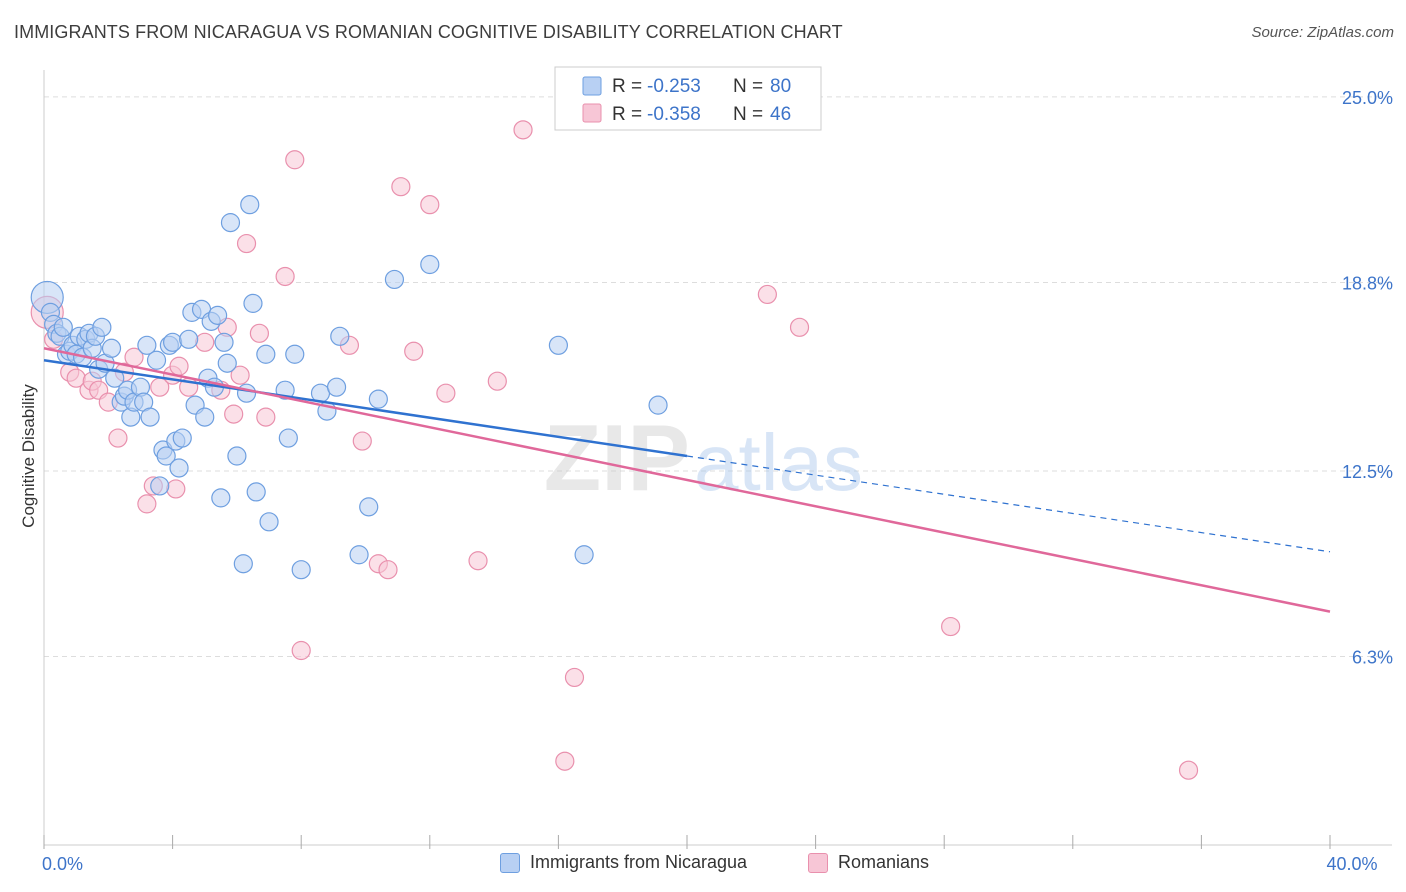 This screenshot has height=892, width=1406. Describe the element at coordinates (748, 86) in the screenshot. I see `legend-n-label-1: N =` at that location.